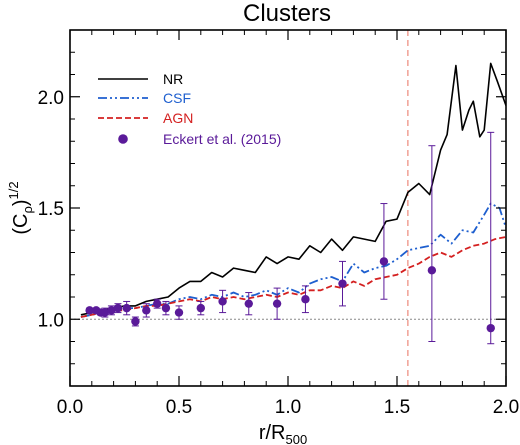 The image size is (520, 445). Describe the element at coordinates (70, 407) in the screenshot. I see `x-tick-label: 0.0` at that location.